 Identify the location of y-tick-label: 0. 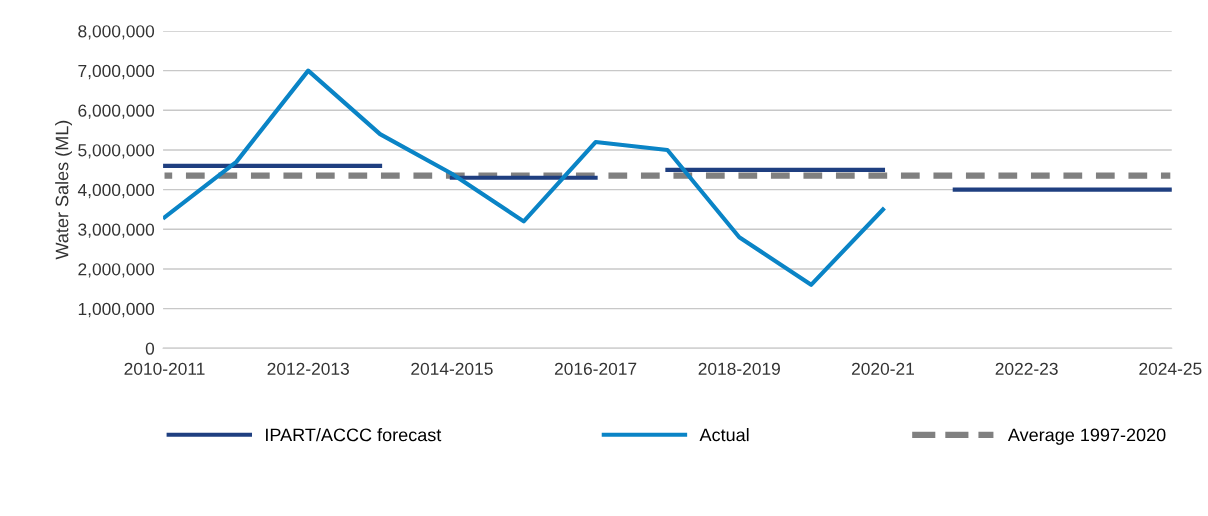
(150, 348).